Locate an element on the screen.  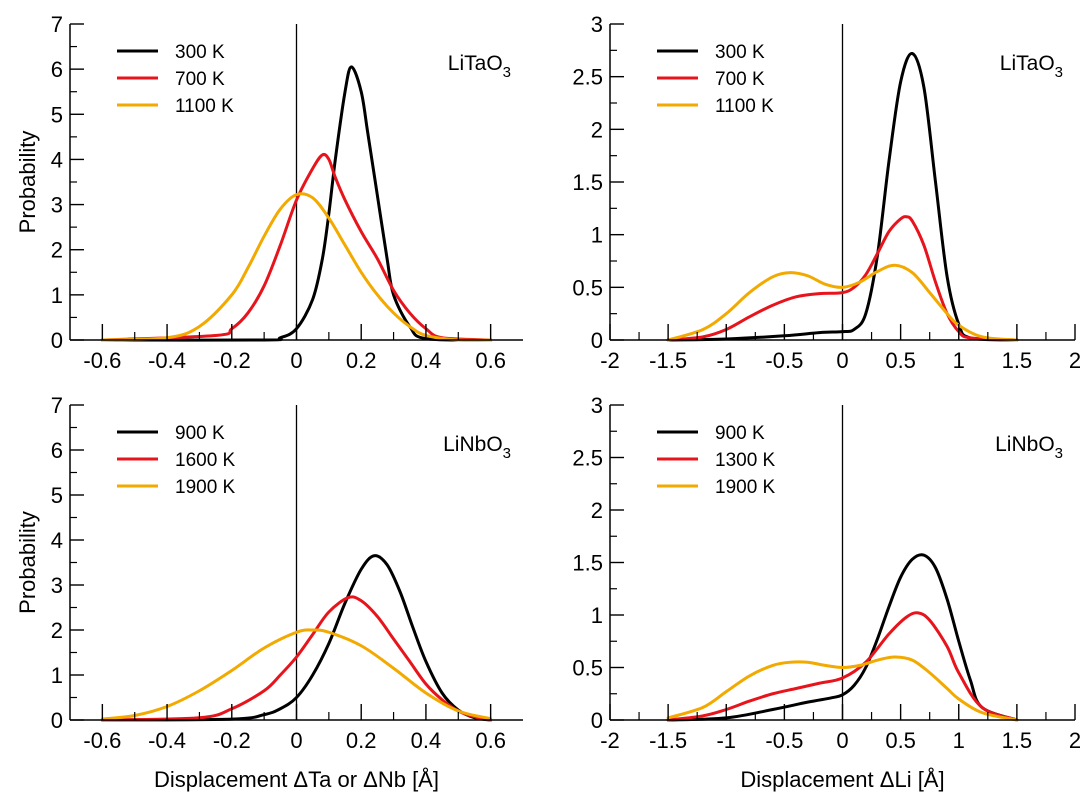
x-axis-label: Displacement ΔTa or ΔNb [Å] is located at coordinates (296, 779).